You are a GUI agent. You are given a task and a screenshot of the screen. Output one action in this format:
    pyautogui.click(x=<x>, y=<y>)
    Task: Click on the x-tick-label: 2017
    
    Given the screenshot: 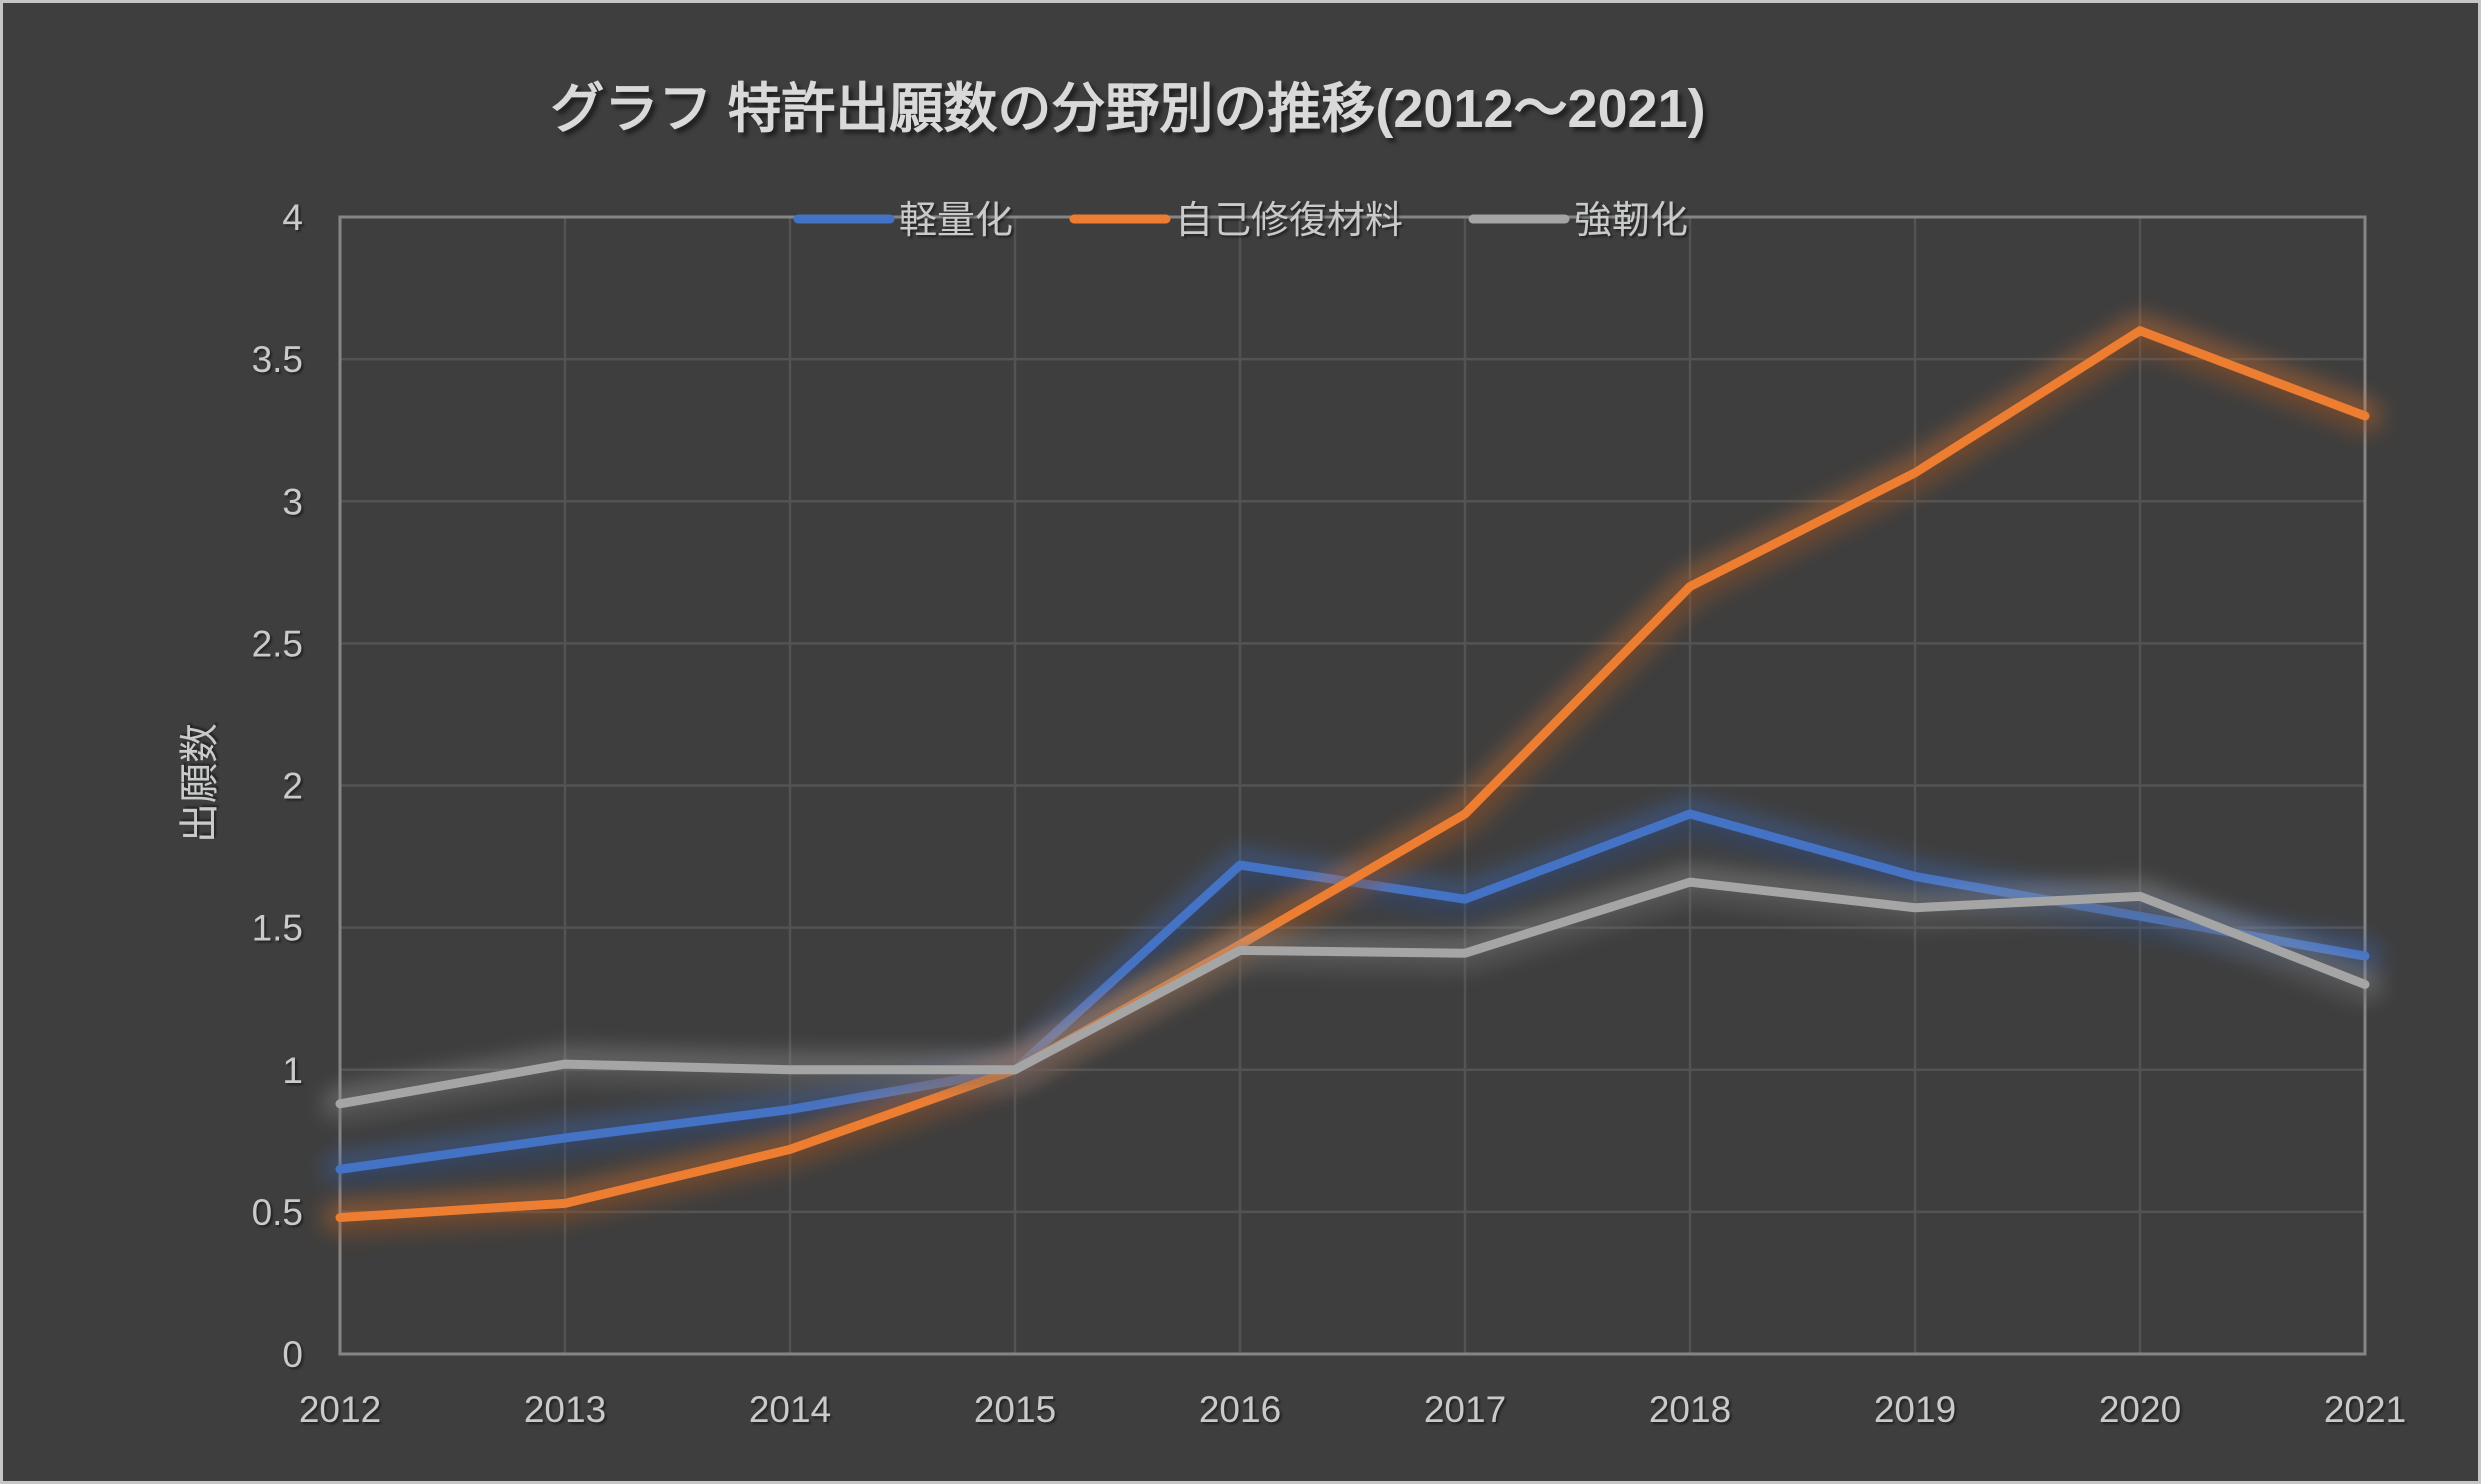 What is the action you would take?
    pyautogui.click(x=1465, y=1409)
    